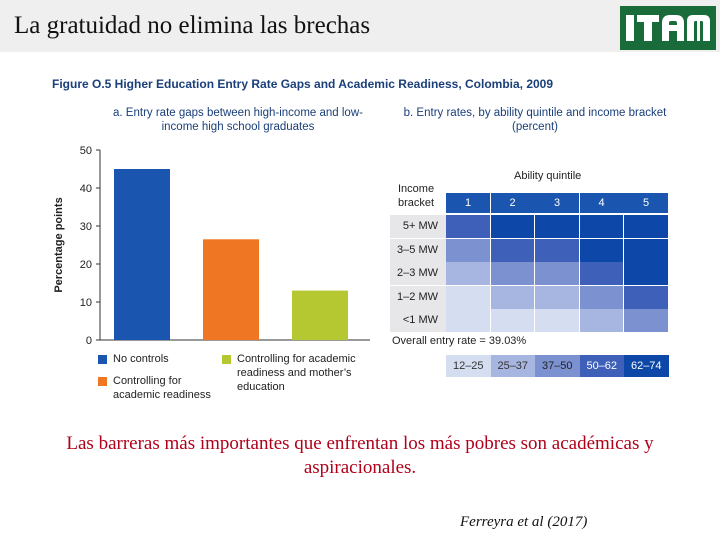 The image size is (720, 540). What do you see at coordinates (524, 522) in the screenshot?
I see `citation: Ferreyra et al (2017)` at bounding box center [524, 522].